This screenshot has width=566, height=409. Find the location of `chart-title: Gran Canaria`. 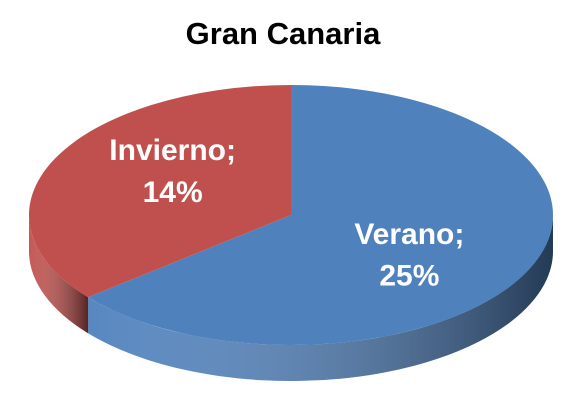

chart-title: Gran Canaria is located at coordinates (283, 33).